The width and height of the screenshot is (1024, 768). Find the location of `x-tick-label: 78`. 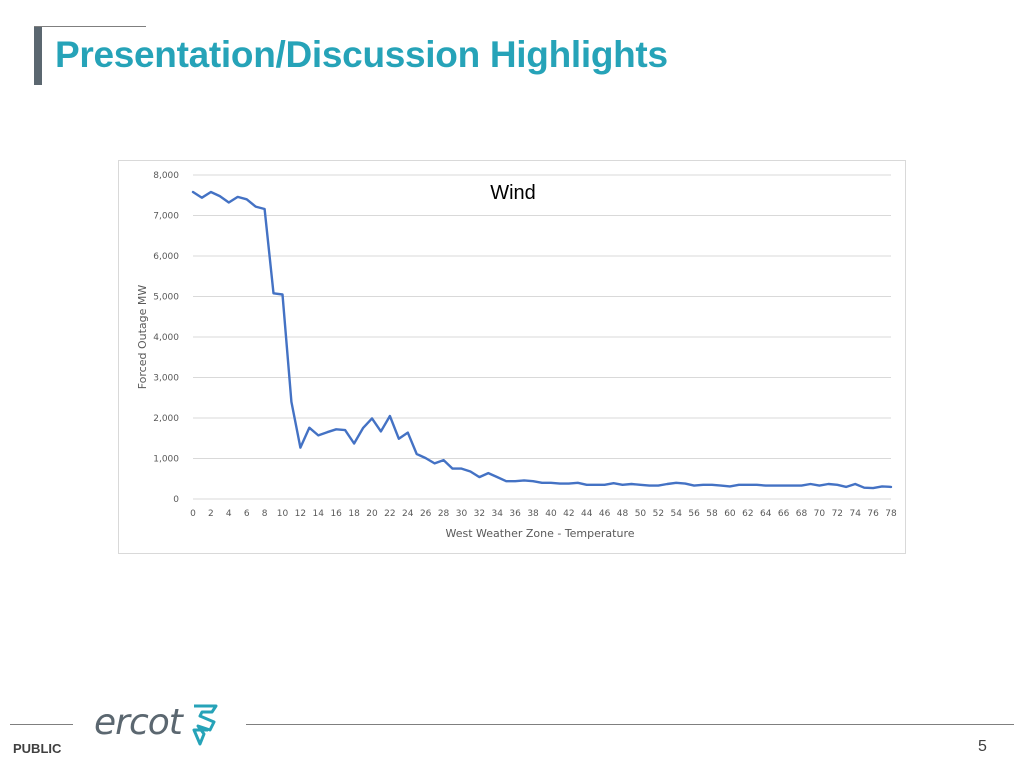

x-tick-label: 78 is located at coordinates (891, 514).